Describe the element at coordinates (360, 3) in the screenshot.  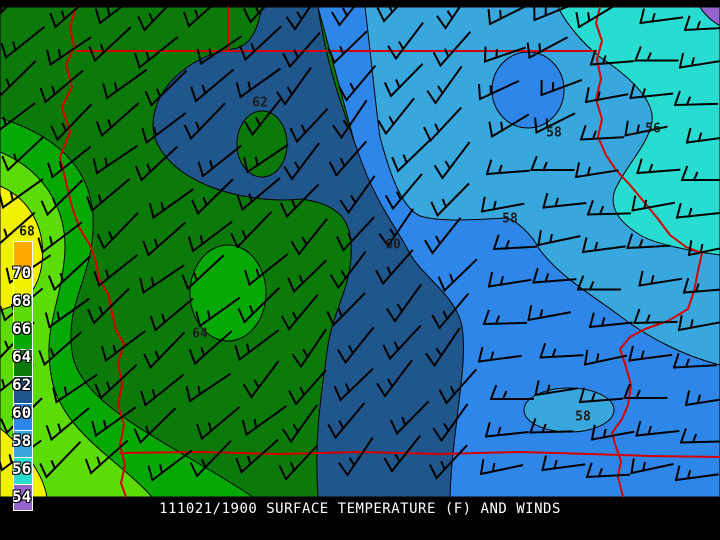
I see `top-black-bar` at that location.